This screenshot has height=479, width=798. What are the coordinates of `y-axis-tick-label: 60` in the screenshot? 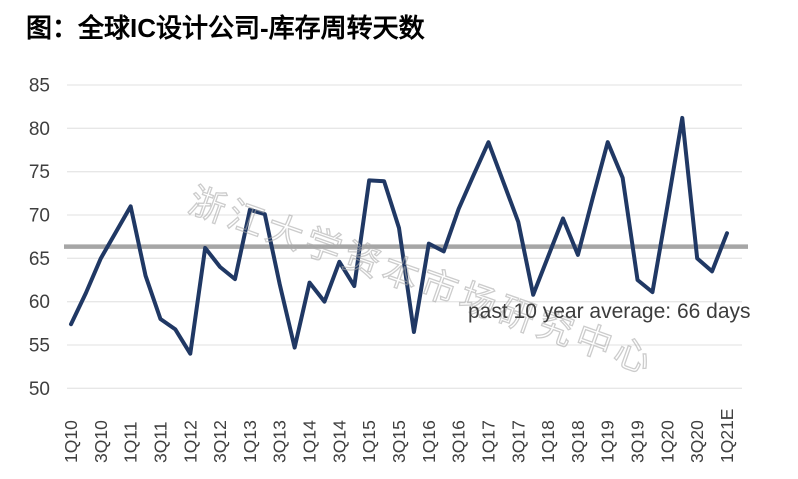 It's located at (39, 302).